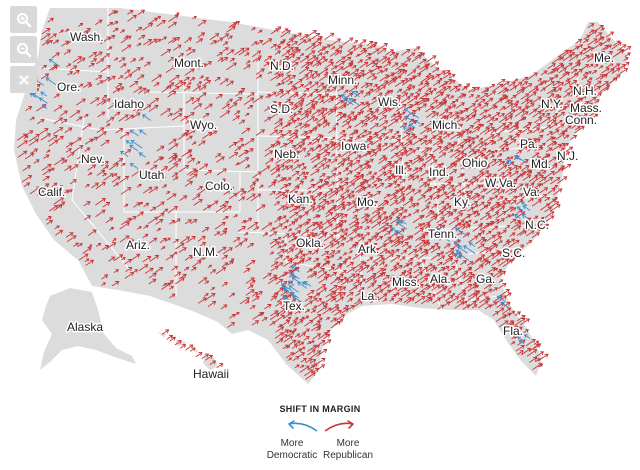  Describe the element at coordinates (23, 79) in the screenshot. I see `reset-button` at that location.